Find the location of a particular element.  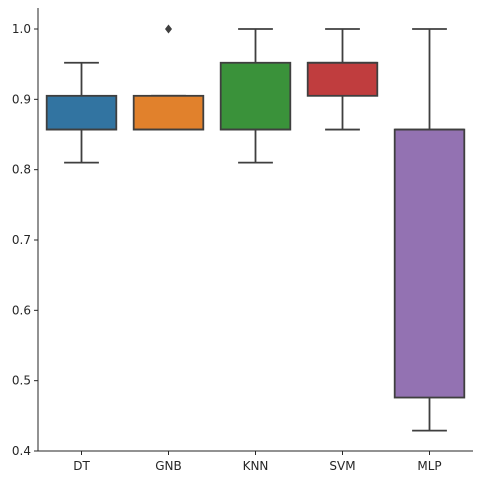

y-tick-label: 0.9 is located at coordinates (21, 99).